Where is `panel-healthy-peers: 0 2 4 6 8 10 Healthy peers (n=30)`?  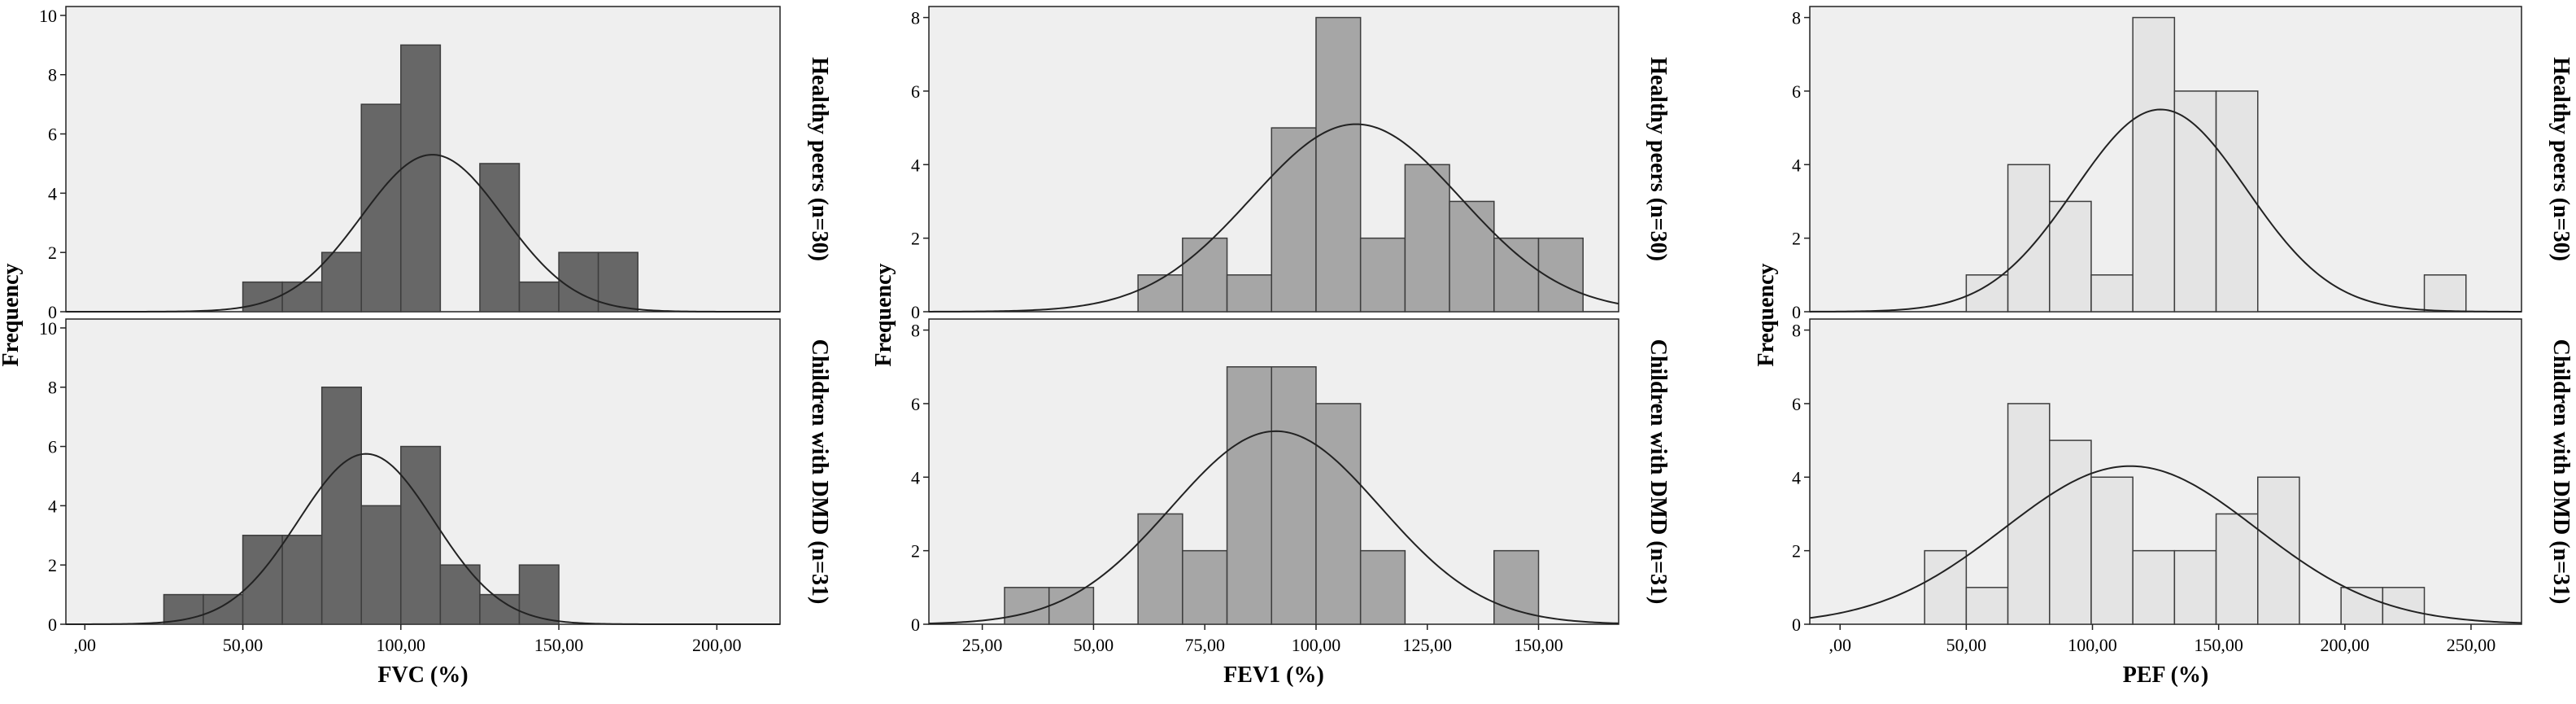 panel-healthy-peers: 0 2 4 6 8 10 Healthy peers (n=30) is located at coordinates (435, 164).